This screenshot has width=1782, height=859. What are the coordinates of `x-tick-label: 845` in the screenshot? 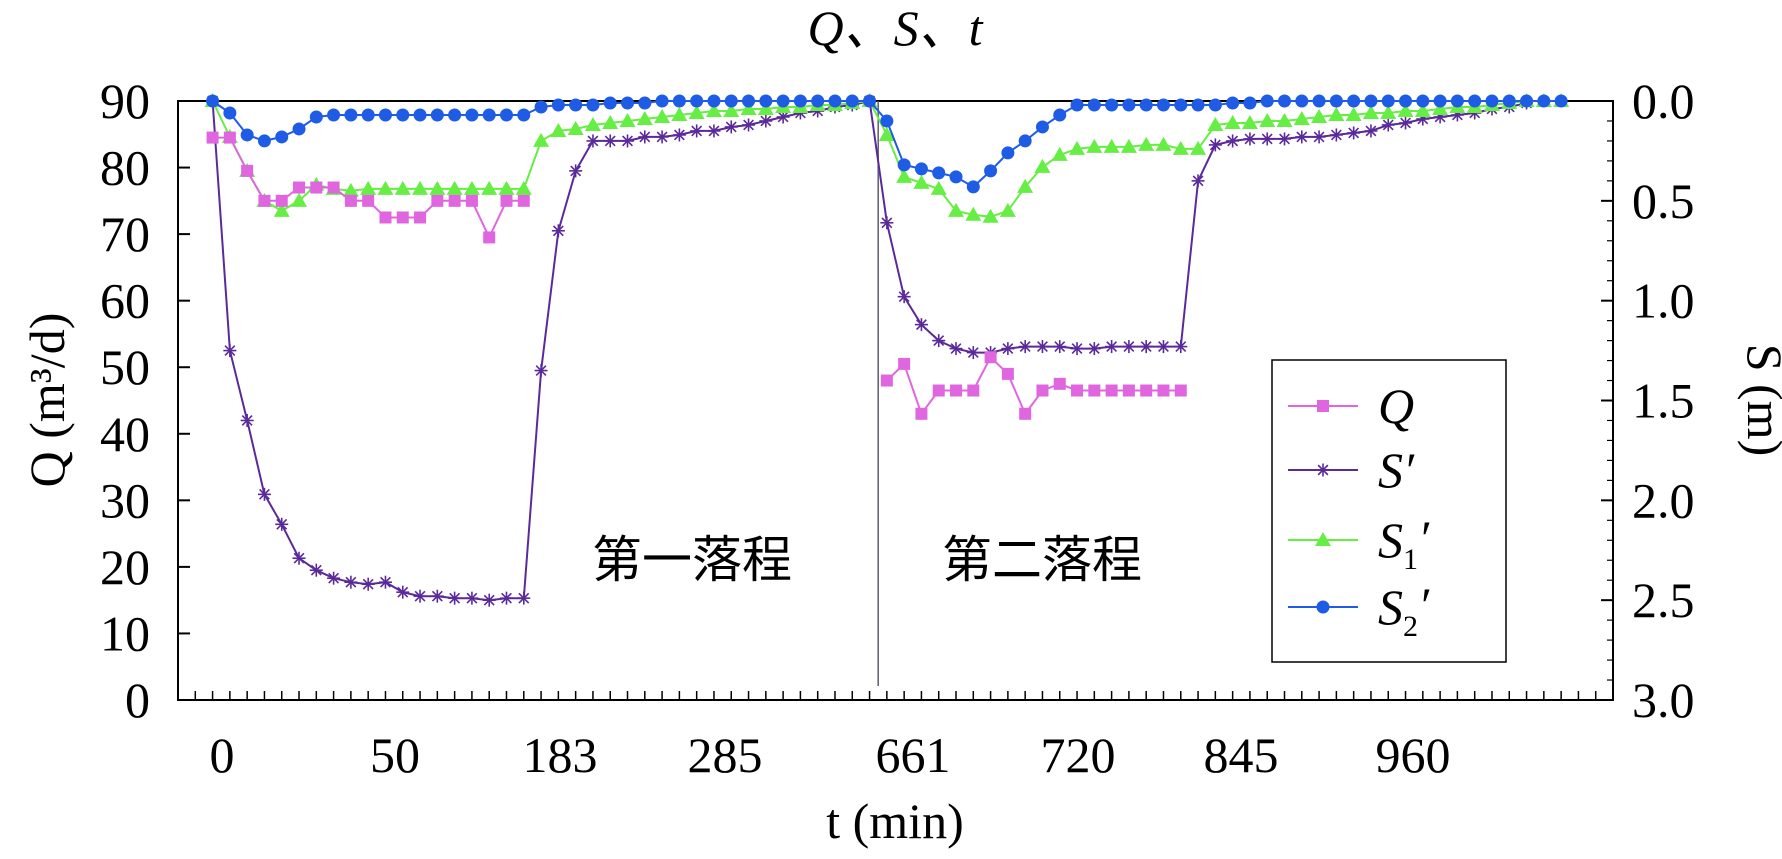 It's located at (1241, 755).